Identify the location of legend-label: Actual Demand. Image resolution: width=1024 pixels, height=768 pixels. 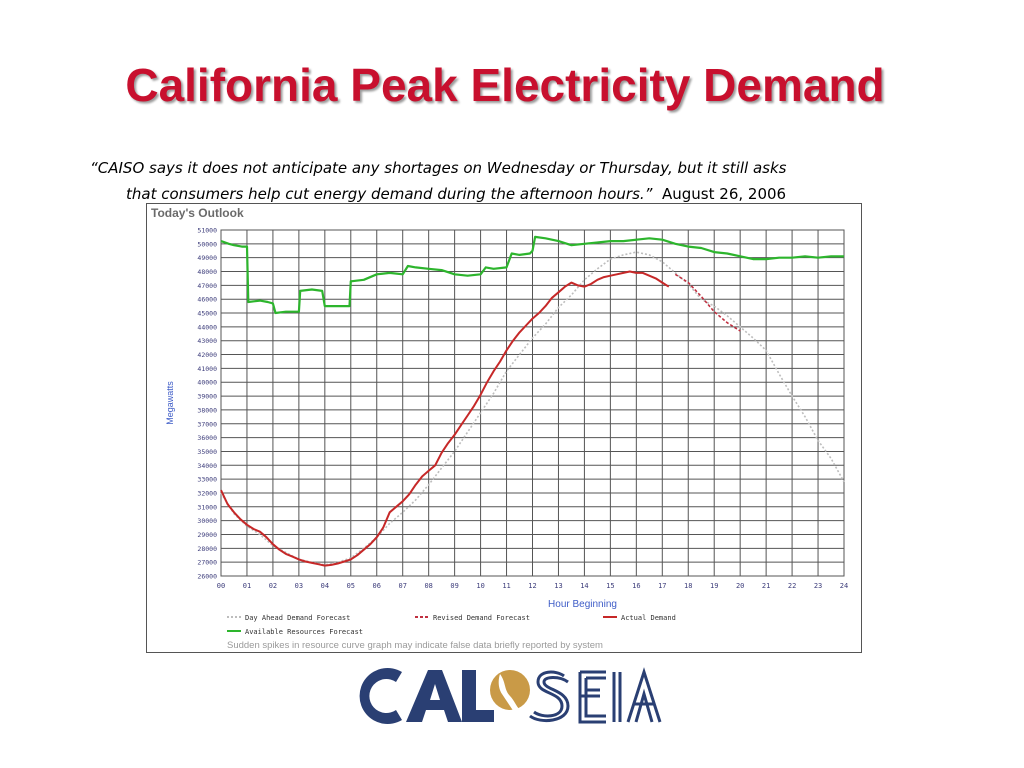
(648, 618).